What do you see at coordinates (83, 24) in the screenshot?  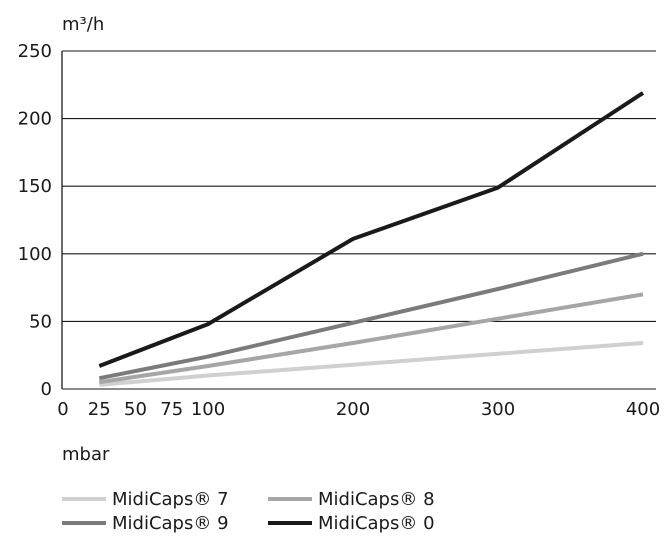 I see `y-axis-unit-label: m³/h` at bounding box center [83, 24].